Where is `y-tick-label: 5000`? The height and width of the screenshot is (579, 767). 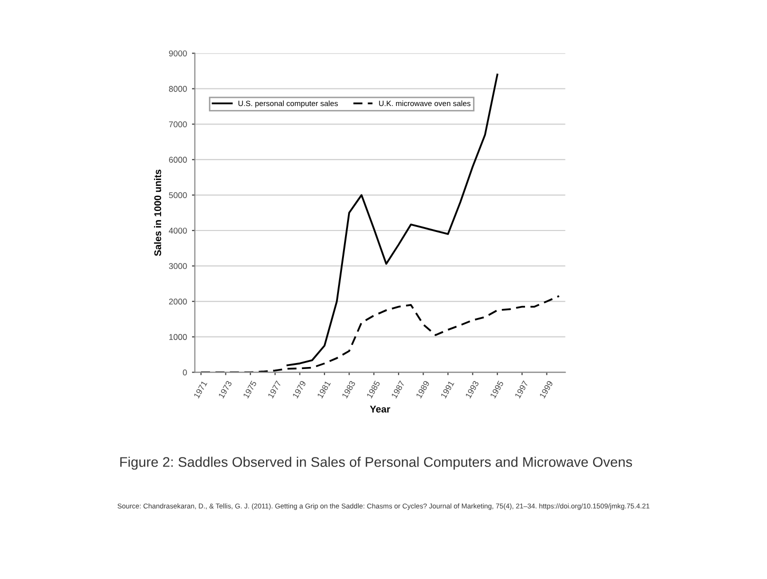
y-tick-label: 5000 is located at coordinates (177, 195).